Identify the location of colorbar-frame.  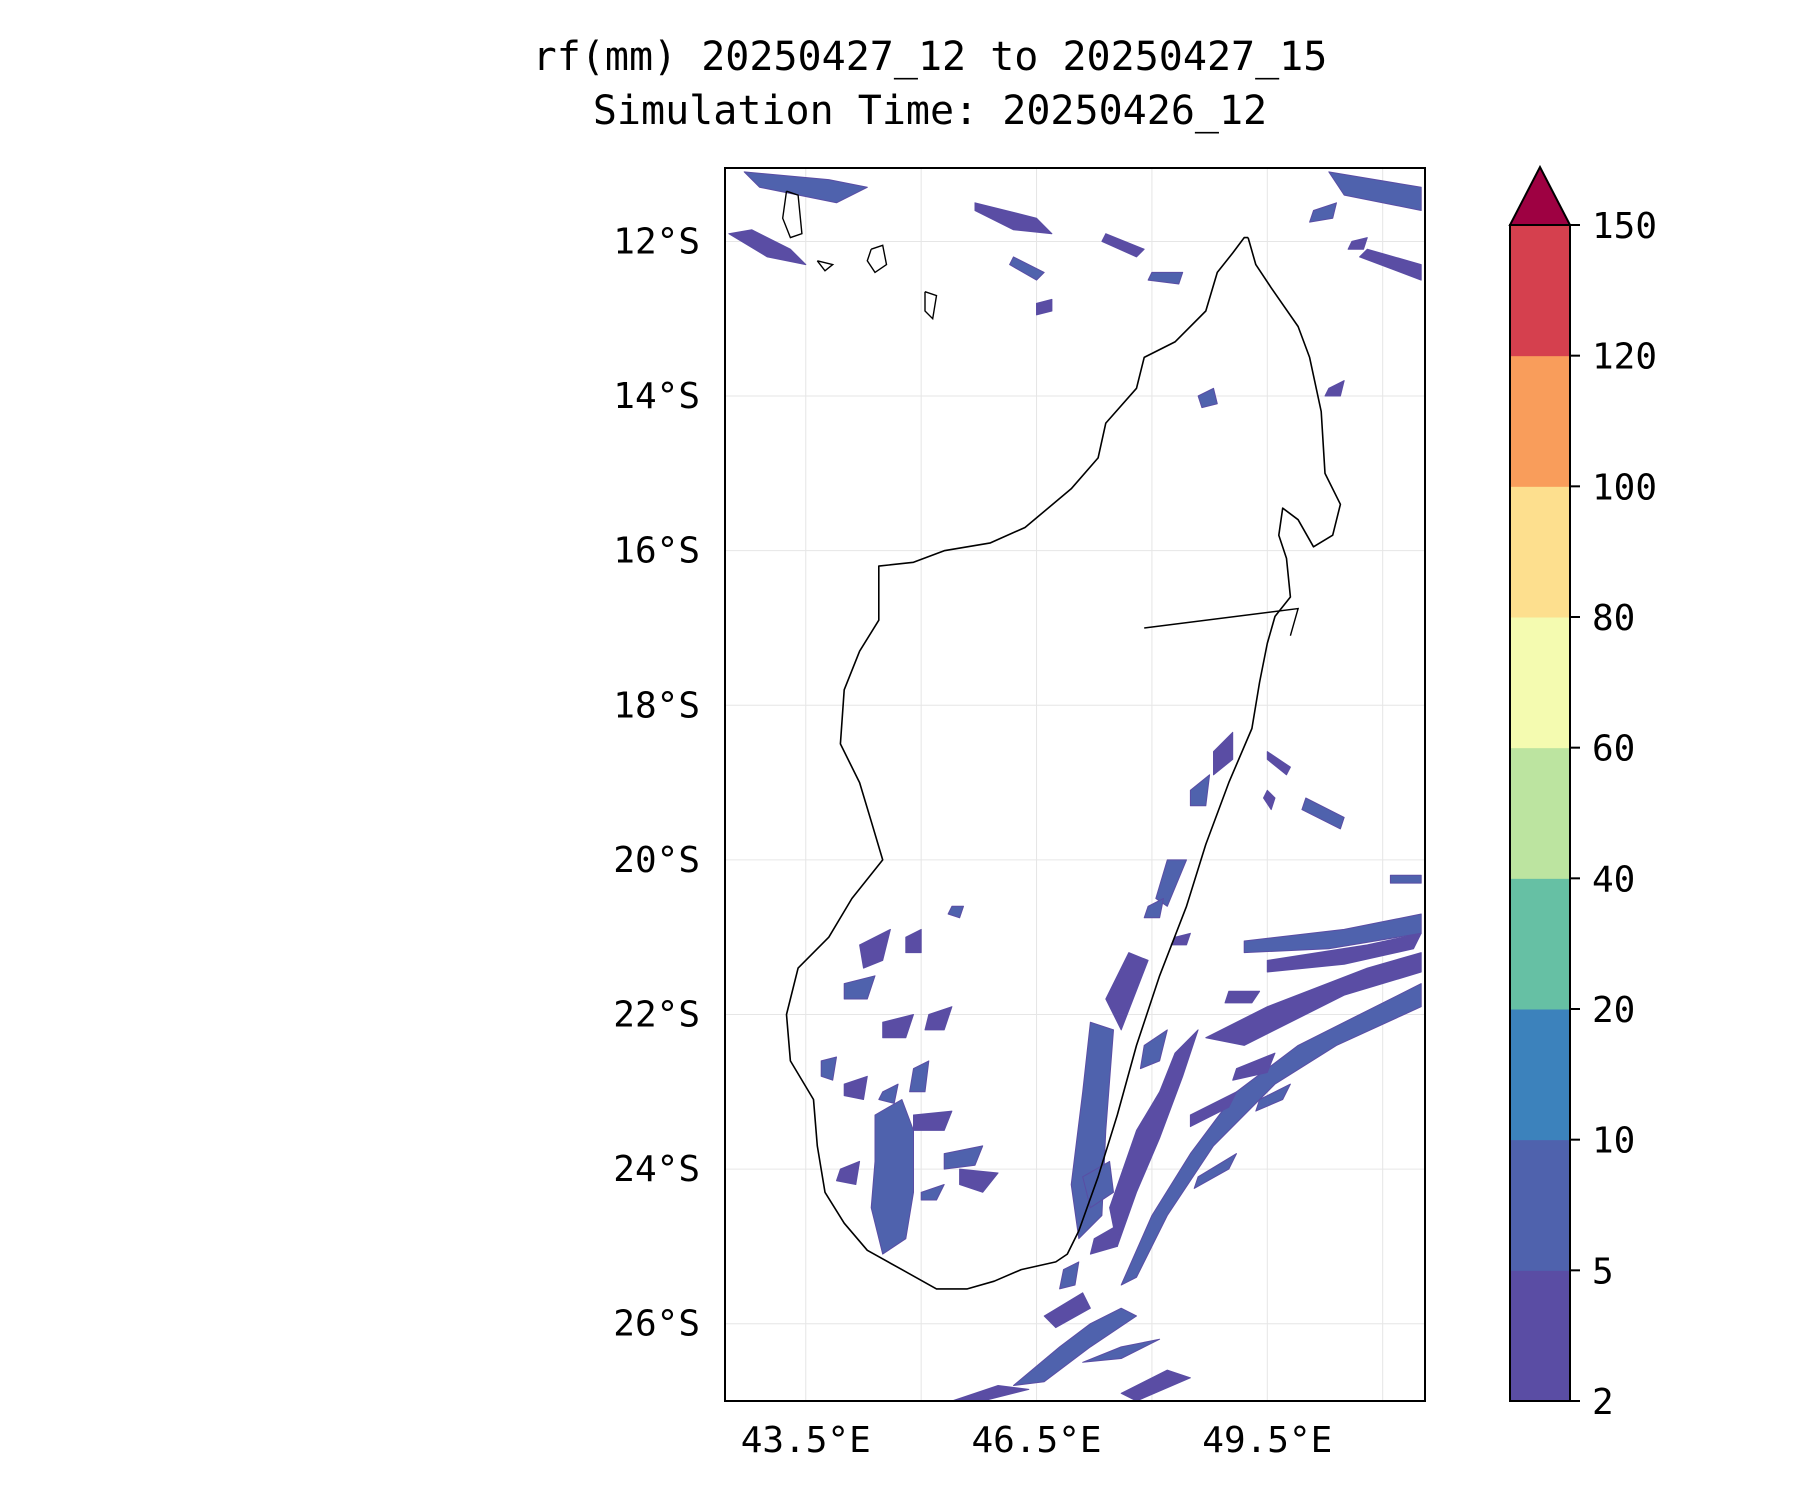
(1540, 813).